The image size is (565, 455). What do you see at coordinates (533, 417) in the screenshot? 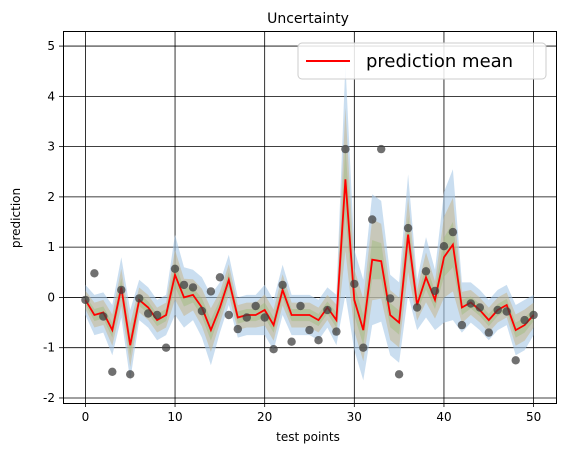
I see `x-tick-label: 50` at bounding box center [533, 417].